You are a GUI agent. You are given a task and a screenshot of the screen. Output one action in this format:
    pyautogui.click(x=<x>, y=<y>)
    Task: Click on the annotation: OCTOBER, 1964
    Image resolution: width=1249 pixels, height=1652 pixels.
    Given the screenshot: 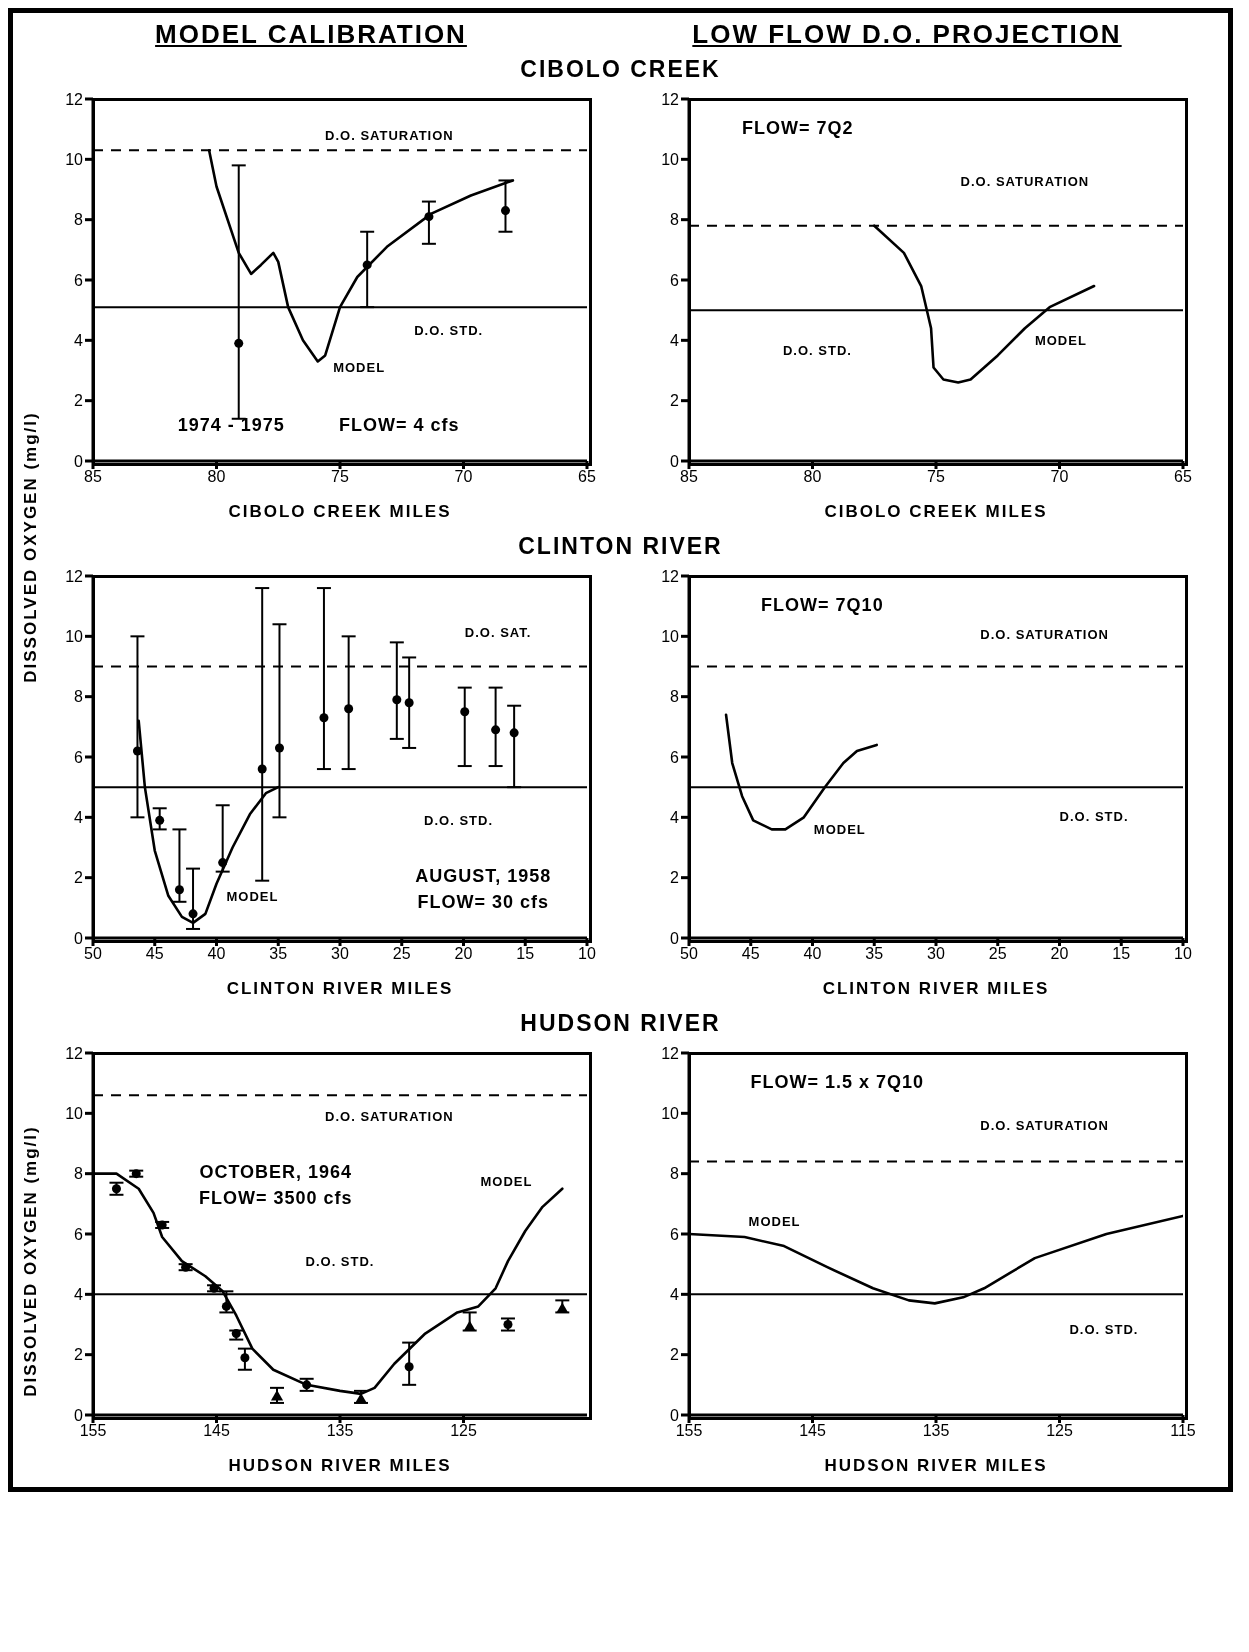 What is the action you would take?
    pyautogui.click(x=276, y=1172)
    